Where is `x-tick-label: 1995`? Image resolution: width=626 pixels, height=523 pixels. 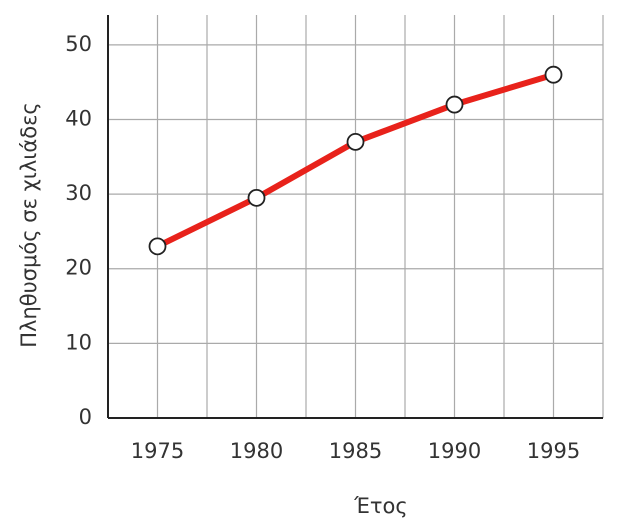 x-tick-label: 1995 is located at coordinates (553, 451).